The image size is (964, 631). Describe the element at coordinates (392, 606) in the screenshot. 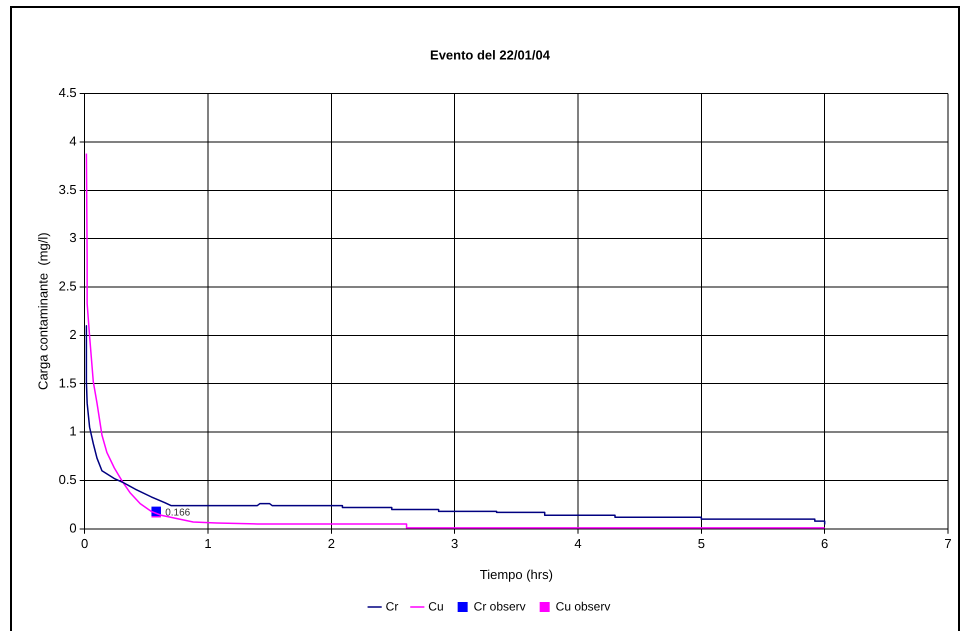

I see `legend-label: Cr` at that location.